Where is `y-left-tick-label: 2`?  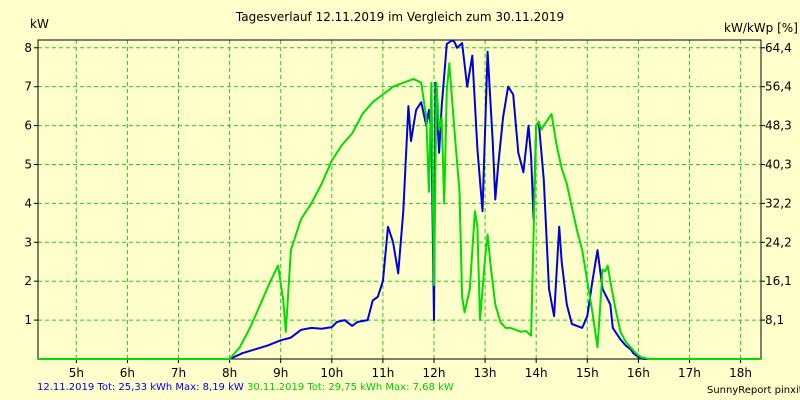
y-left-tick-label: 2 is located at coordinates (28, 281).